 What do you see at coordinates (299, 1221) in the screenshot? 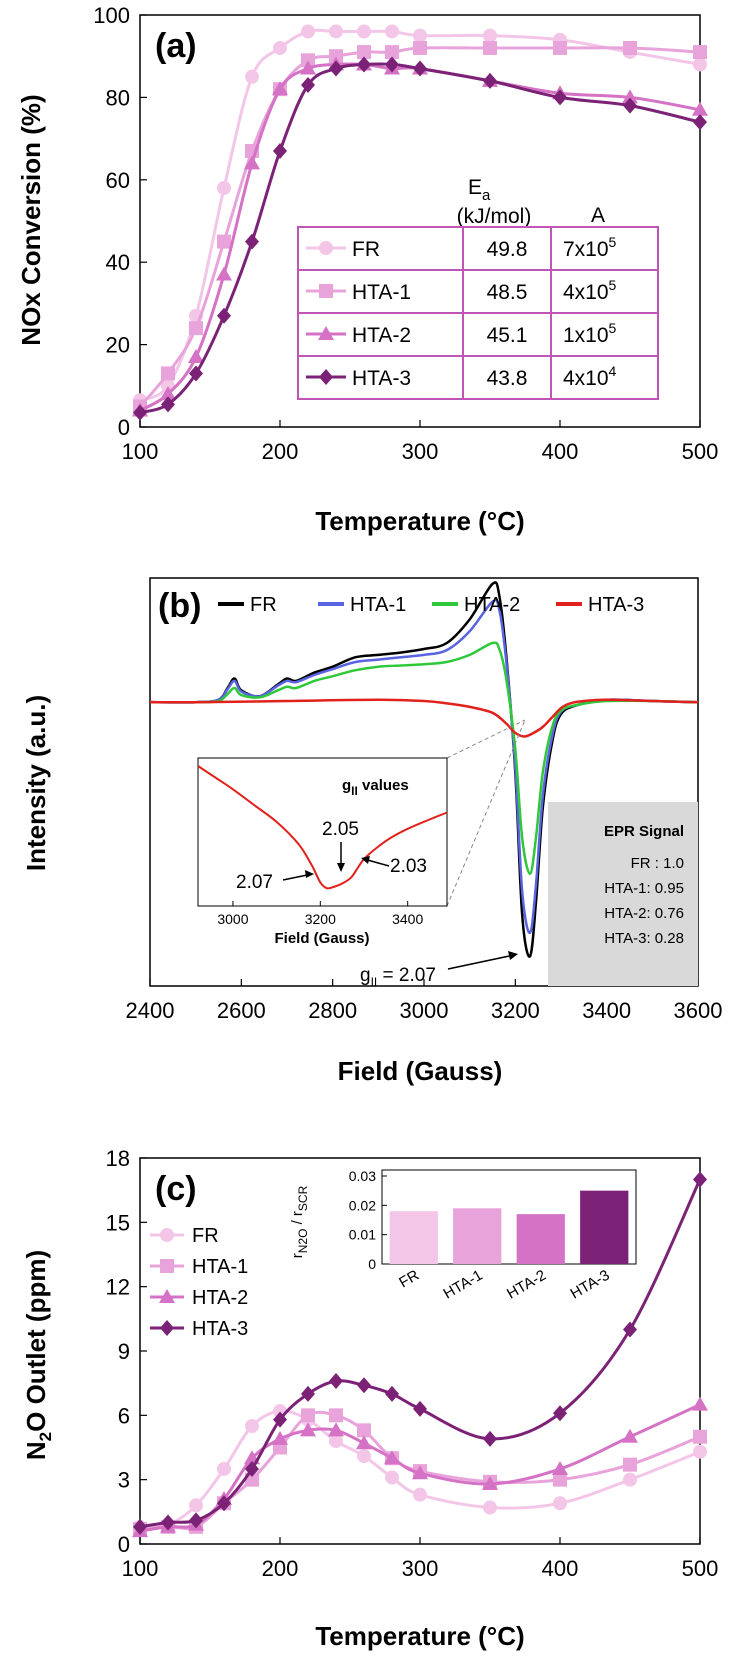
I see `inset-y-axis-title: rN2O / rSCR` at bounding box center [299, 1221].